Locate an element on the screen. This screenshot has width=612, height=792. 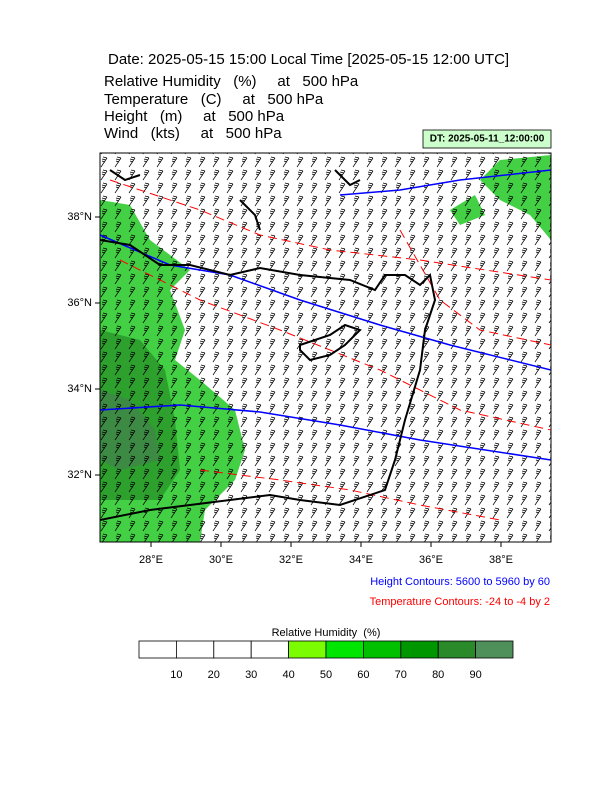
subtitle: Temperature (C) at 500 hPa is located at coordinates (214, 99).